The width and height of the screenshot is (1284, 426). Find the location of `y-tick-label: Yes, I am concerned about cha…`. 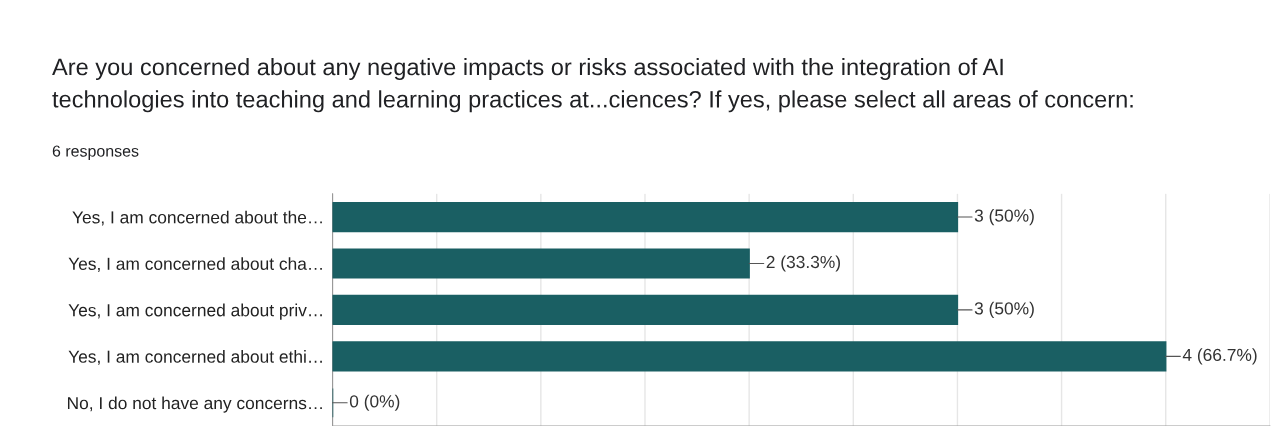

y-tick-label: Yes, I am concerned about cha… is located at coordinates (195, 264).